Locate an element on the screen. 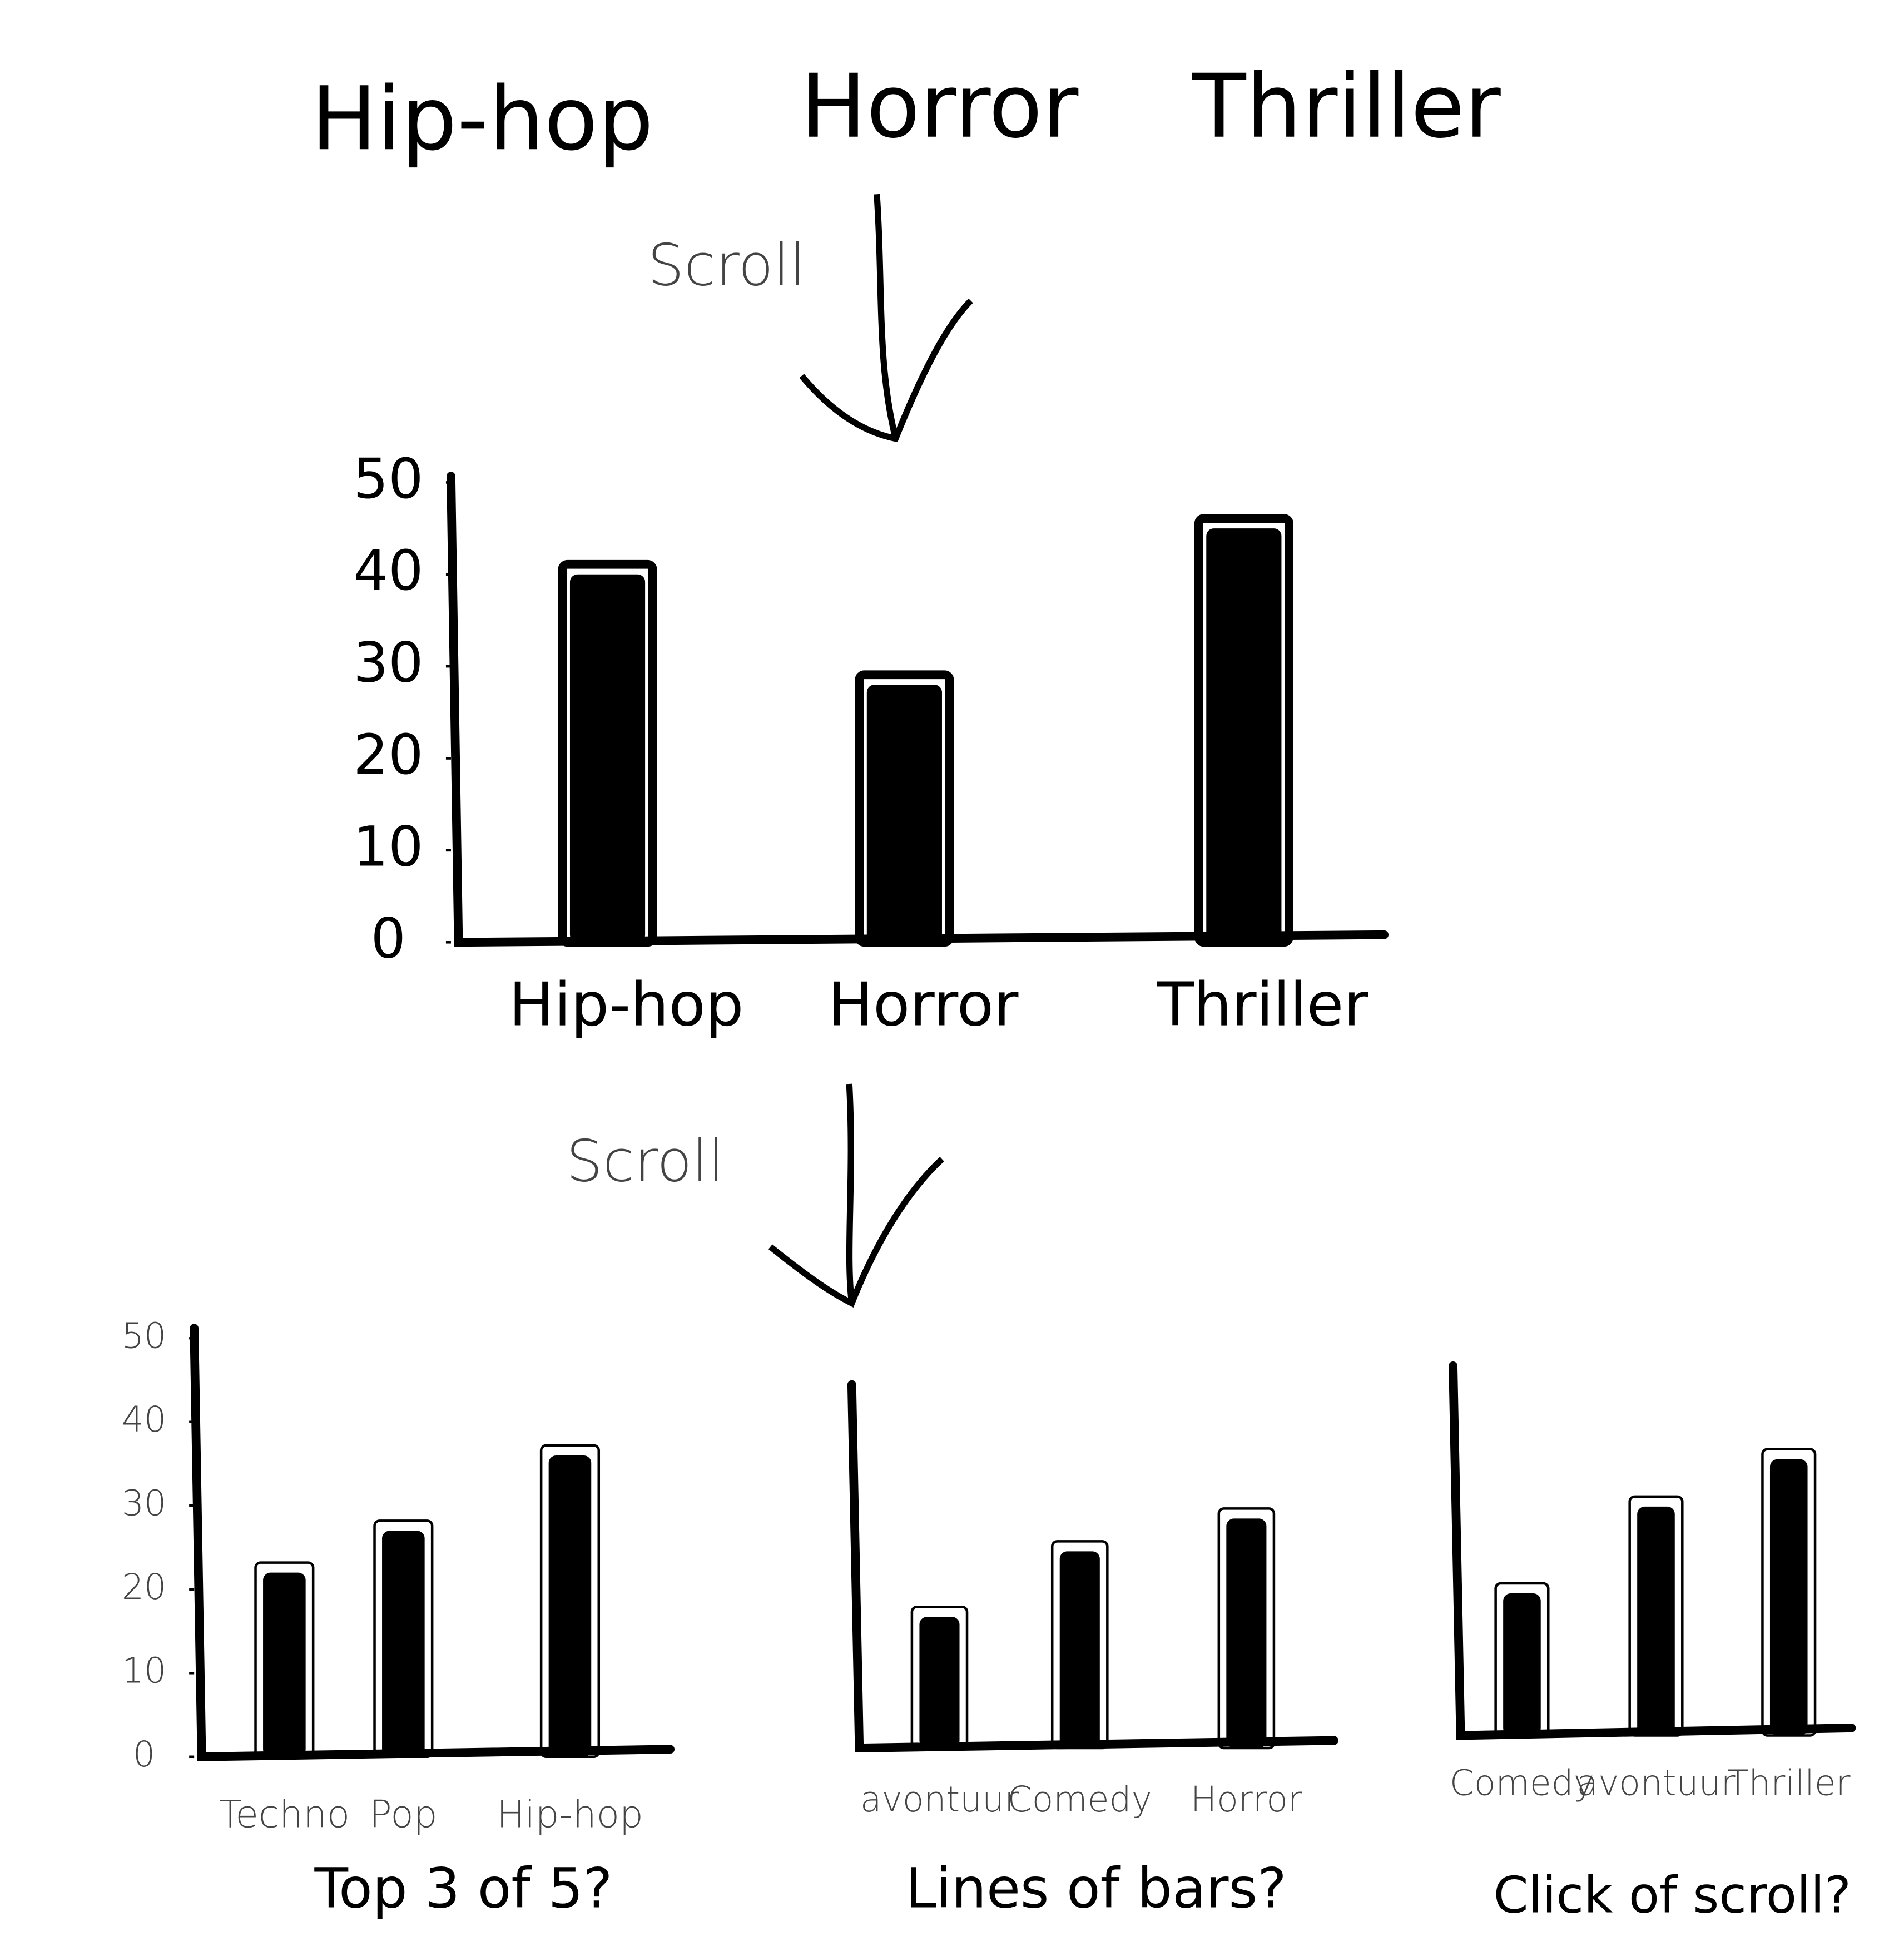 The height and width of the screenshot is (1951, 1904). bar-outline is located at coordinates (284, 1660).